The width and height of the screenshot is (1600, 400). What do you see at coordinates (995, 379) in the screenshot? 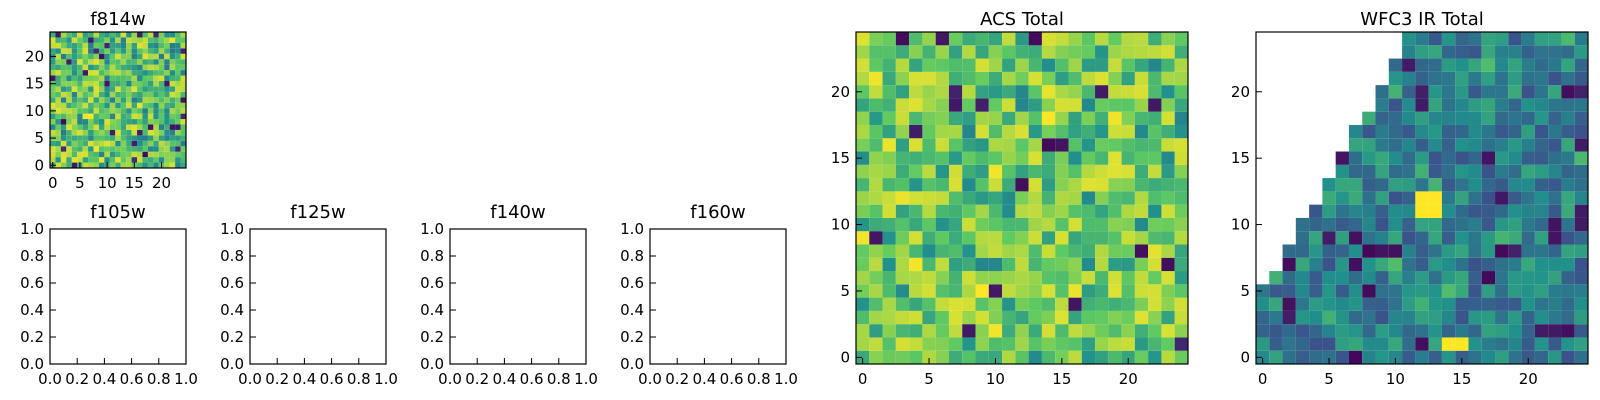
I see `x-tick-label-acs_total-2: 10` at bounding box center [995, 379].